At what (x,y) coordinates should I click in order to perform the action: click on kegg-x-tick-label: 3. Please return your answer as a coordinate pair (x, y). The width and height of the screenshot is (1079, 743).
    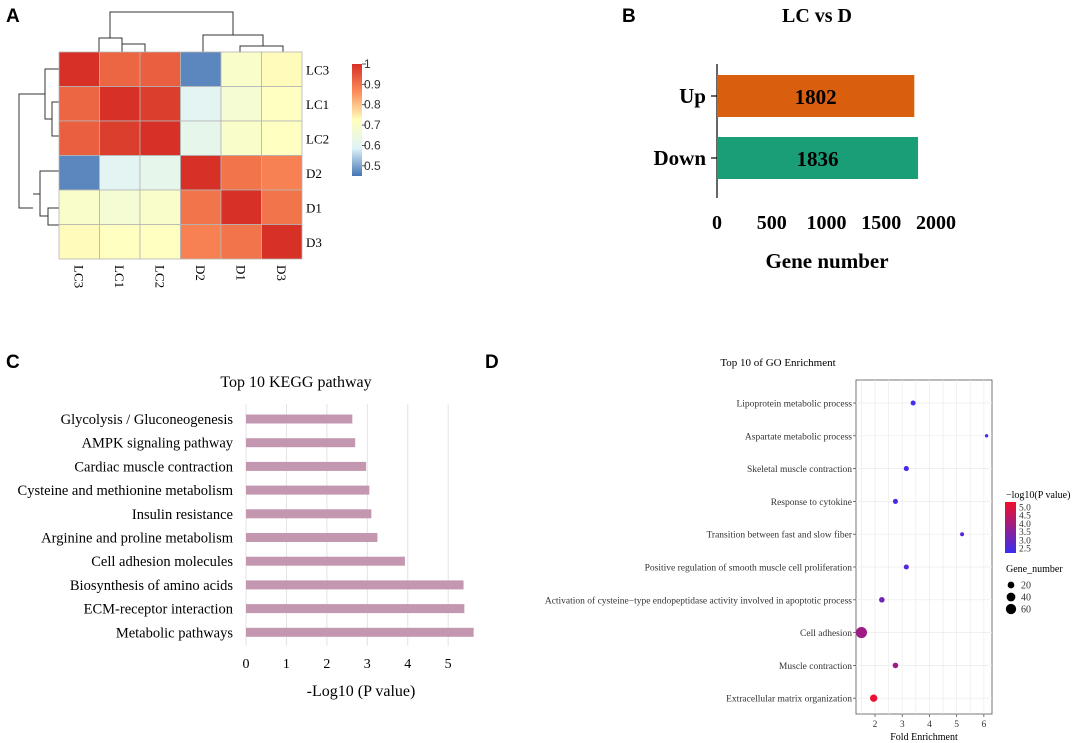
    Looking at the image, I should click on (367, 664).